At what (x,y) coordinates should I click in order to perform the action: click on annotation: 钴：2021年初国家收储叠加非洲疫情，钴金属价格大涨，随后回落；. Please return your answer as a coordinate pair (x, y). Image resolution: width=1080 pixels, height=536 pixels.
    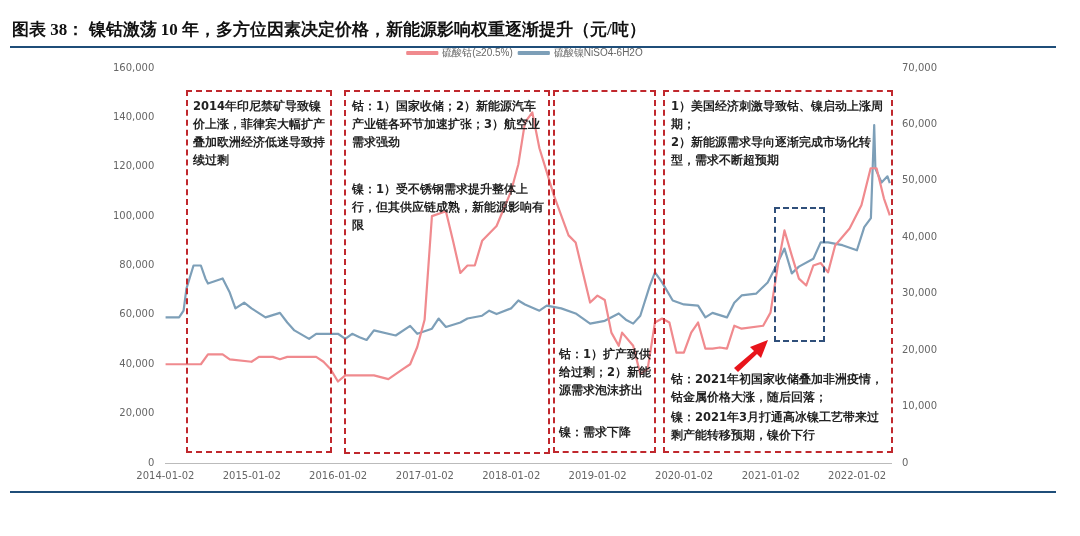
    Looking at the image, I should click on (777, 388).